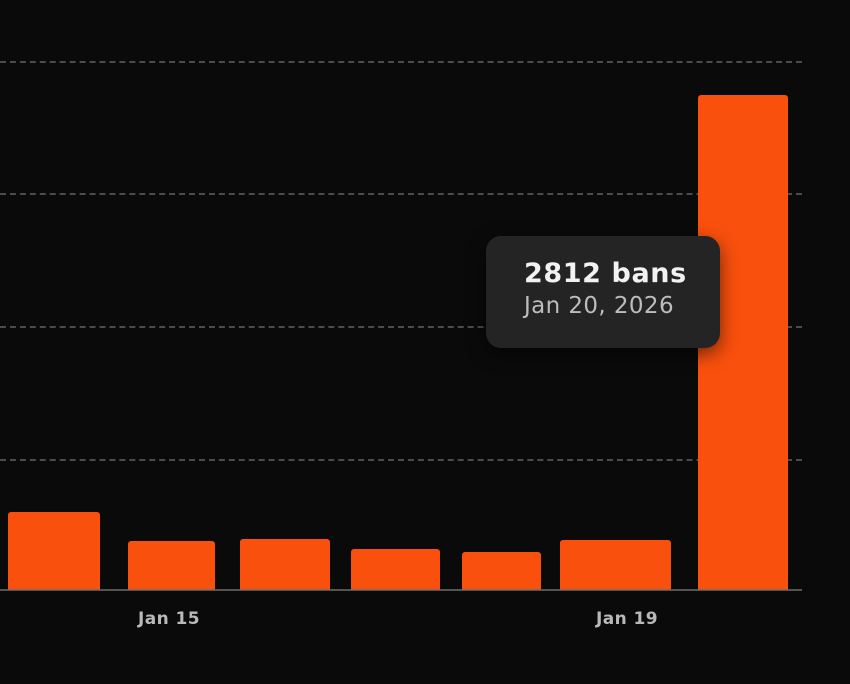  Describe the element at coordinates (599, 306) in the screenshot. I see `tooltip-date-label: Jan 20, 2026` at that location.